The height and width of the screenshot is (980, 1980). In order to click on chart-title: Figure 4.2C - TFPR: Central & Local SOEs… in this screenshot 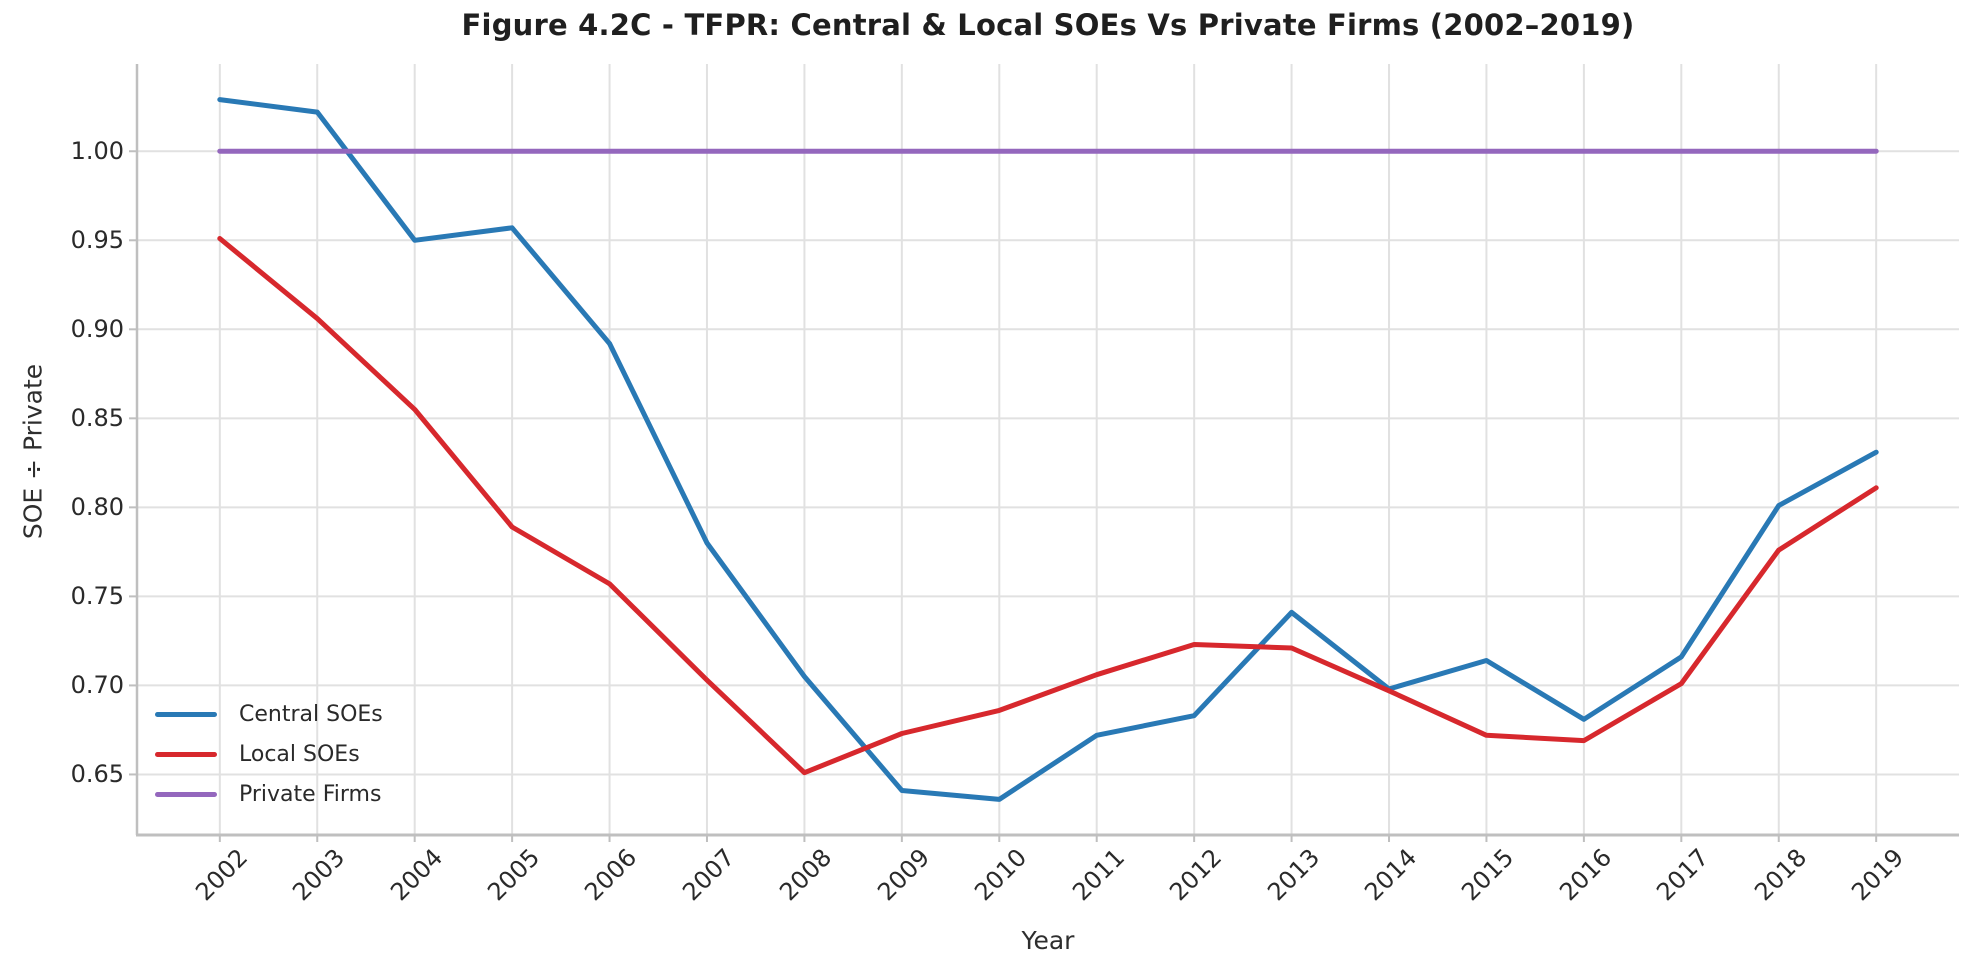, I will do `click(1048, 25)`.